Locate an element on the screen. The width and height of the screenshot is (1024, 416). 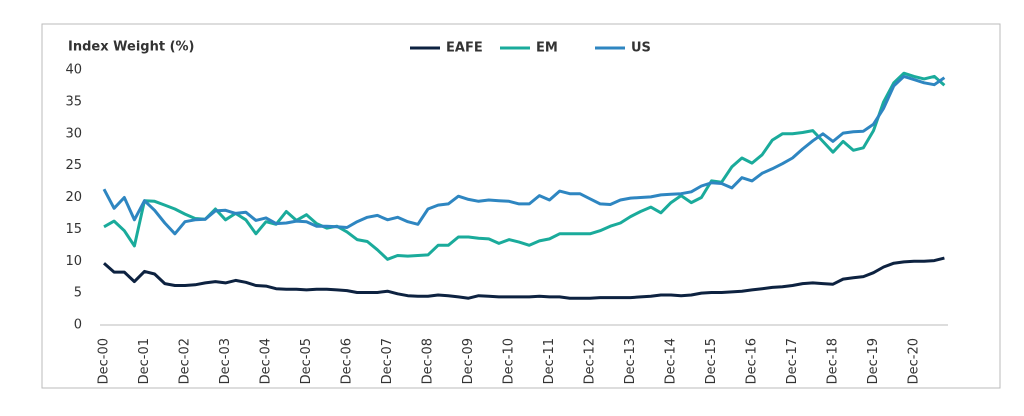
y-tick-label: 40 is located at coordinates (73, 70).